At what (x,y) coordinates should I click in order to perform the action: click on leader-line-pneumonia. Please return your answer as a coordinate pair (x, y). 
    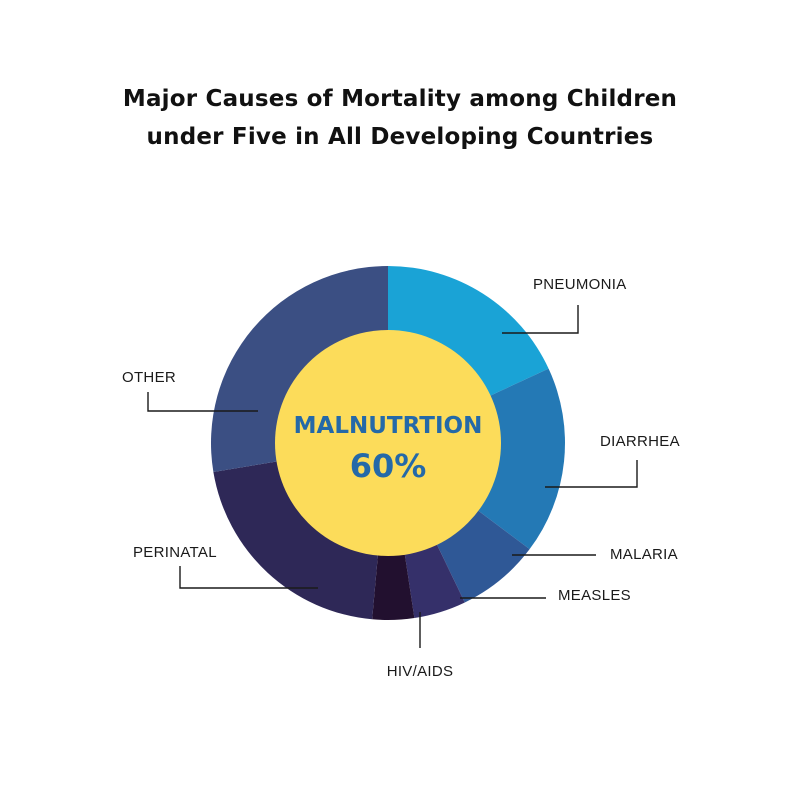
    Looking at the image, I should click on (540, 319).